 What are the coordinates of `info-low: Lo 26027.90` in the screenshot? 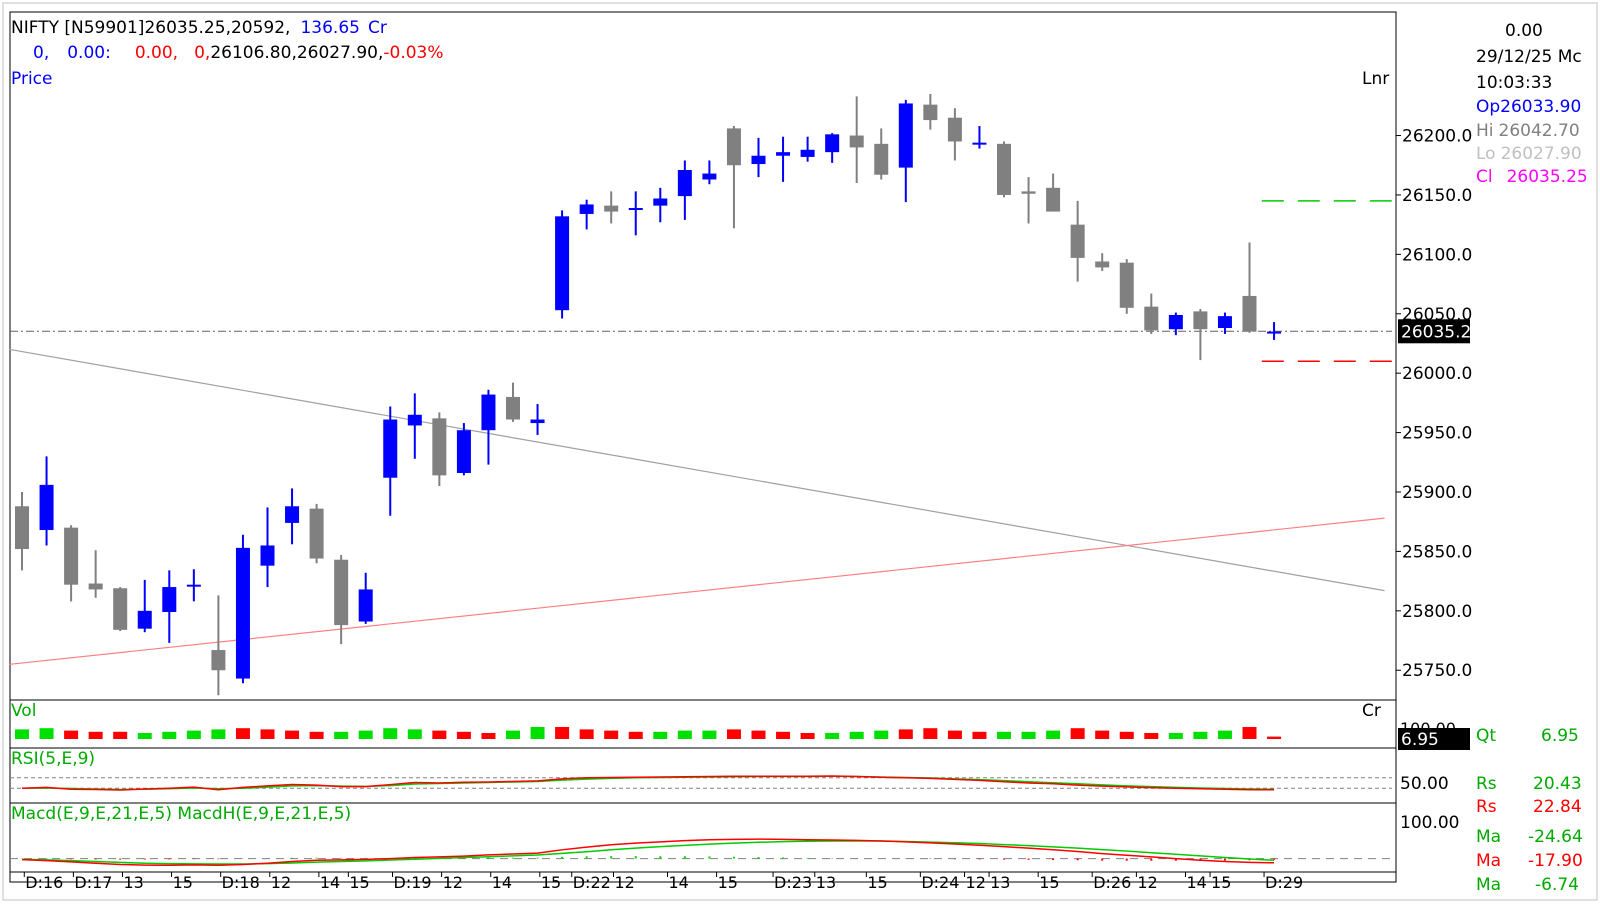 It's located at (1529, 154).